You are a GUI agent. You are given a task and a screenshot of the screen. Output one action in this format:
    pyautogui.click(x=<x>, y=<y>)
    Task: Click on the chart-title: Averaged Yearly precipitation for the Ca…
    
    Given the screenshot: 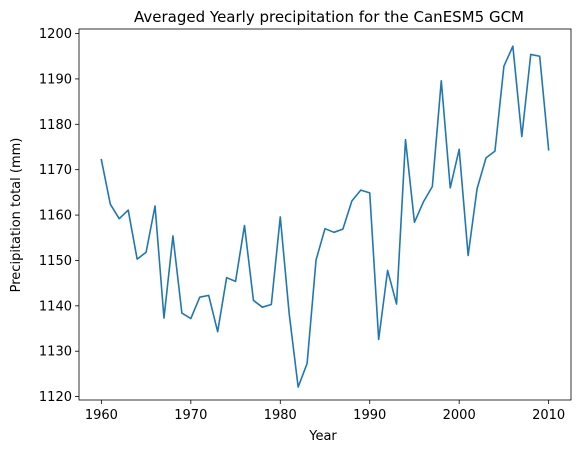 What is the action you would take?
    pyautogui.click(x=329, y=17)
    